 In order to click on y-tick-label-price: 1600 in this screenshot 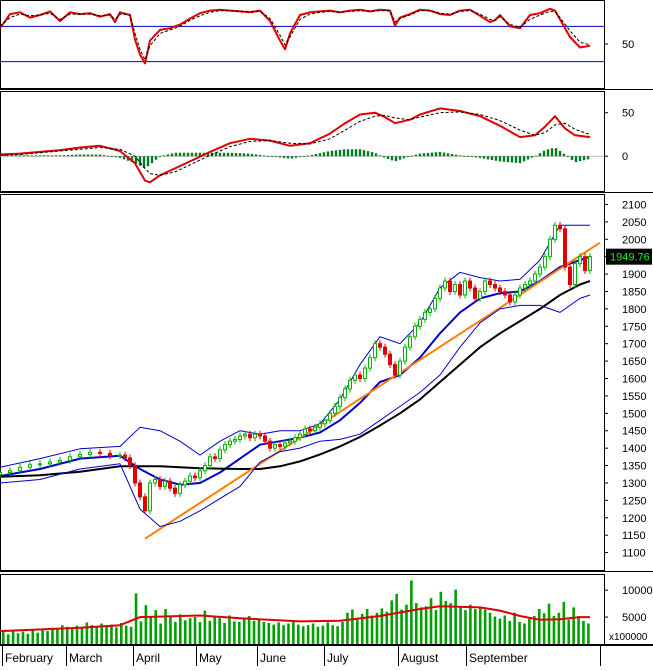, I will do `click(634, 380)`.